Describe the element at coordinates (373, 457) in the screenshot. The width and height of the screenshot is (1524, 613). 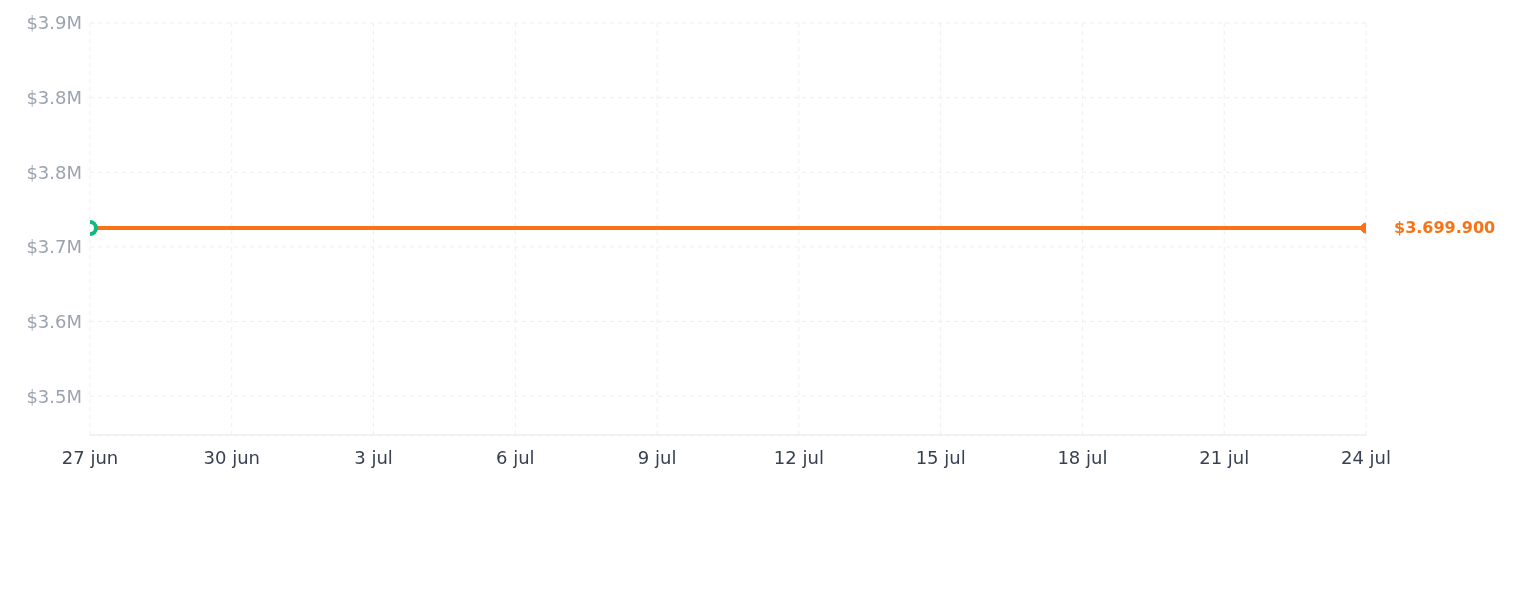
I see `x-tick-label: 3 jul` at that location.